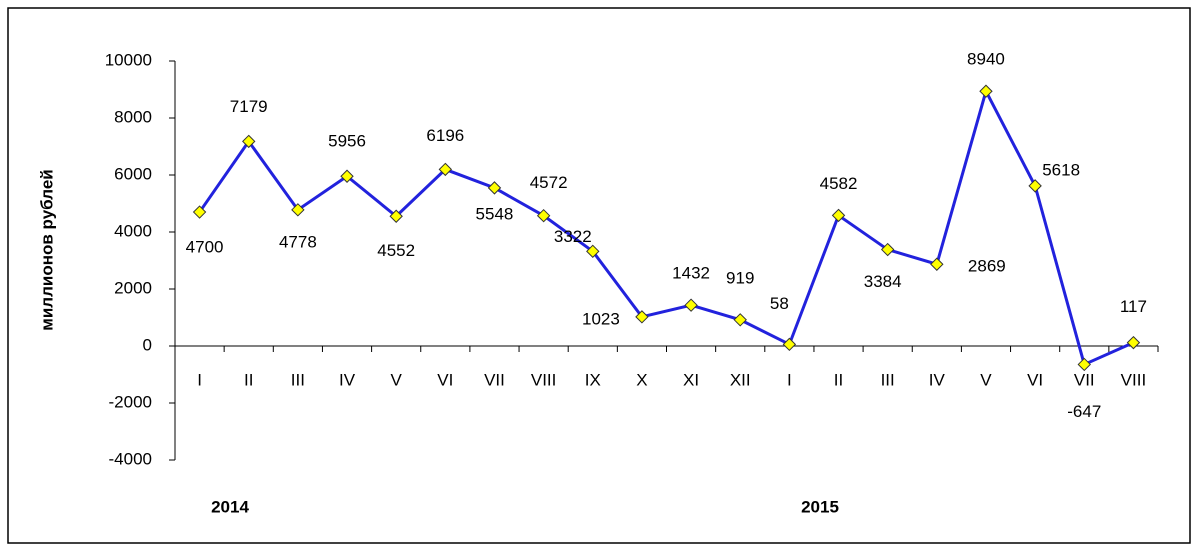  What do you see at coordinates (249, 106) in the screenshot?
I see `data-label: 7179` at bounding box center [249, 106].